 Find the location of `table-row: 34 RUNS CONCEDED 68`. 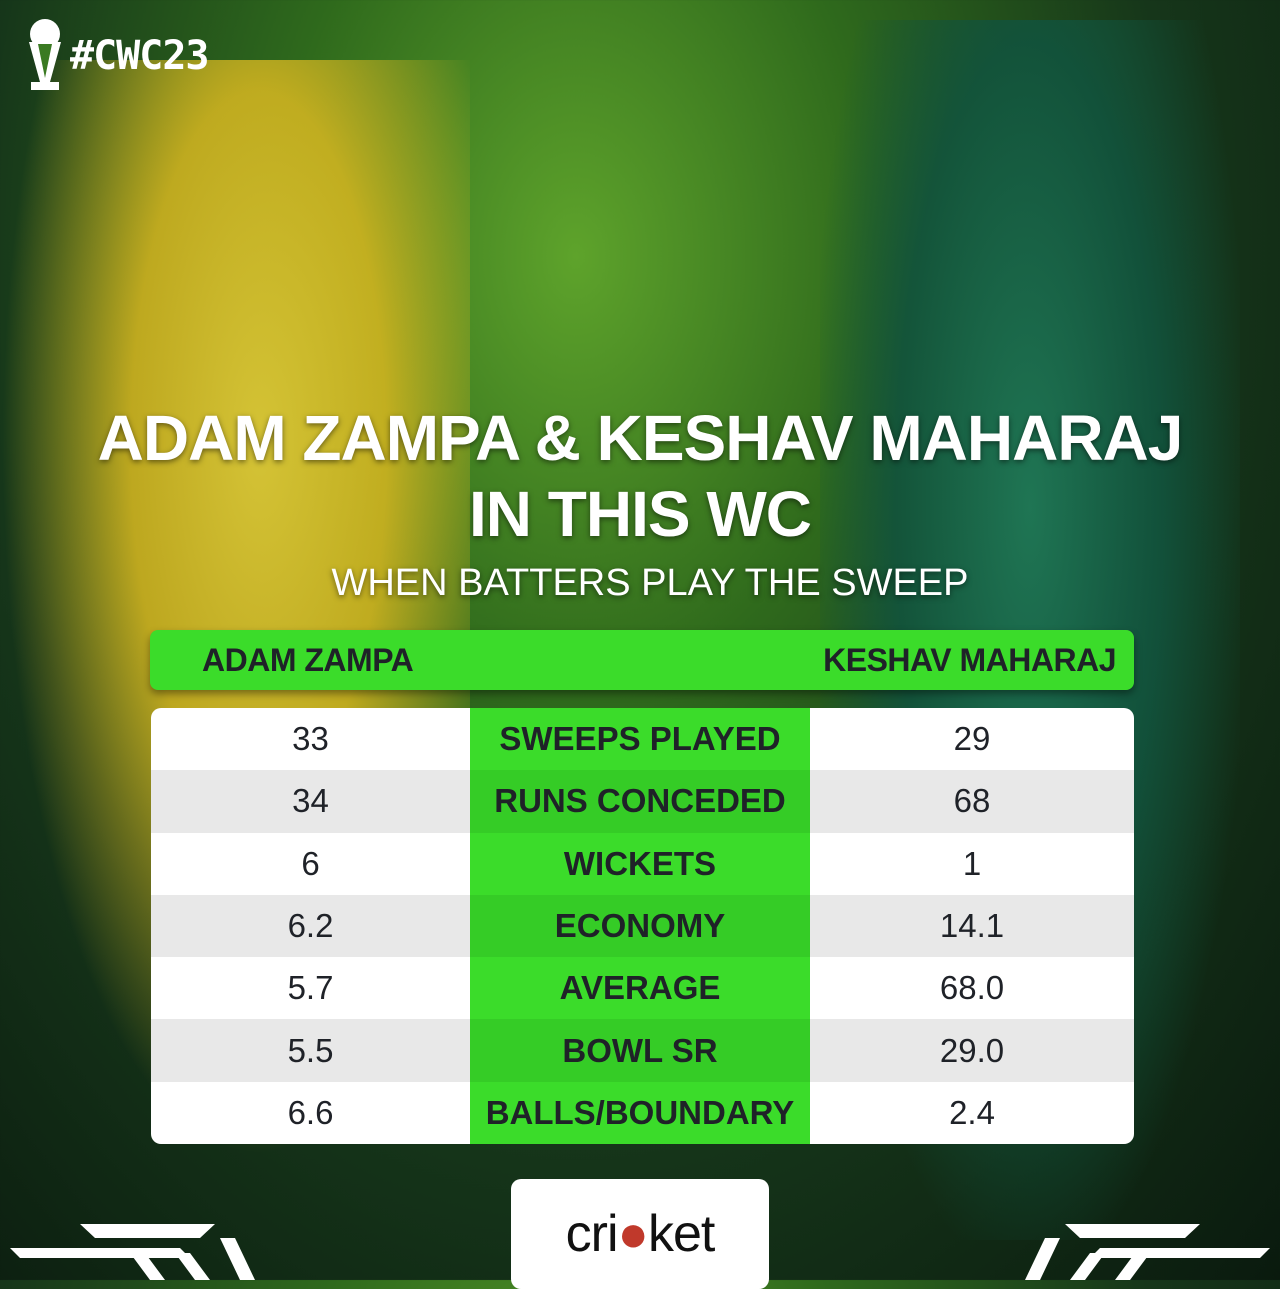

table-row: 34 RUNS CONCEDED 68 is located at coordinates (642, 801).